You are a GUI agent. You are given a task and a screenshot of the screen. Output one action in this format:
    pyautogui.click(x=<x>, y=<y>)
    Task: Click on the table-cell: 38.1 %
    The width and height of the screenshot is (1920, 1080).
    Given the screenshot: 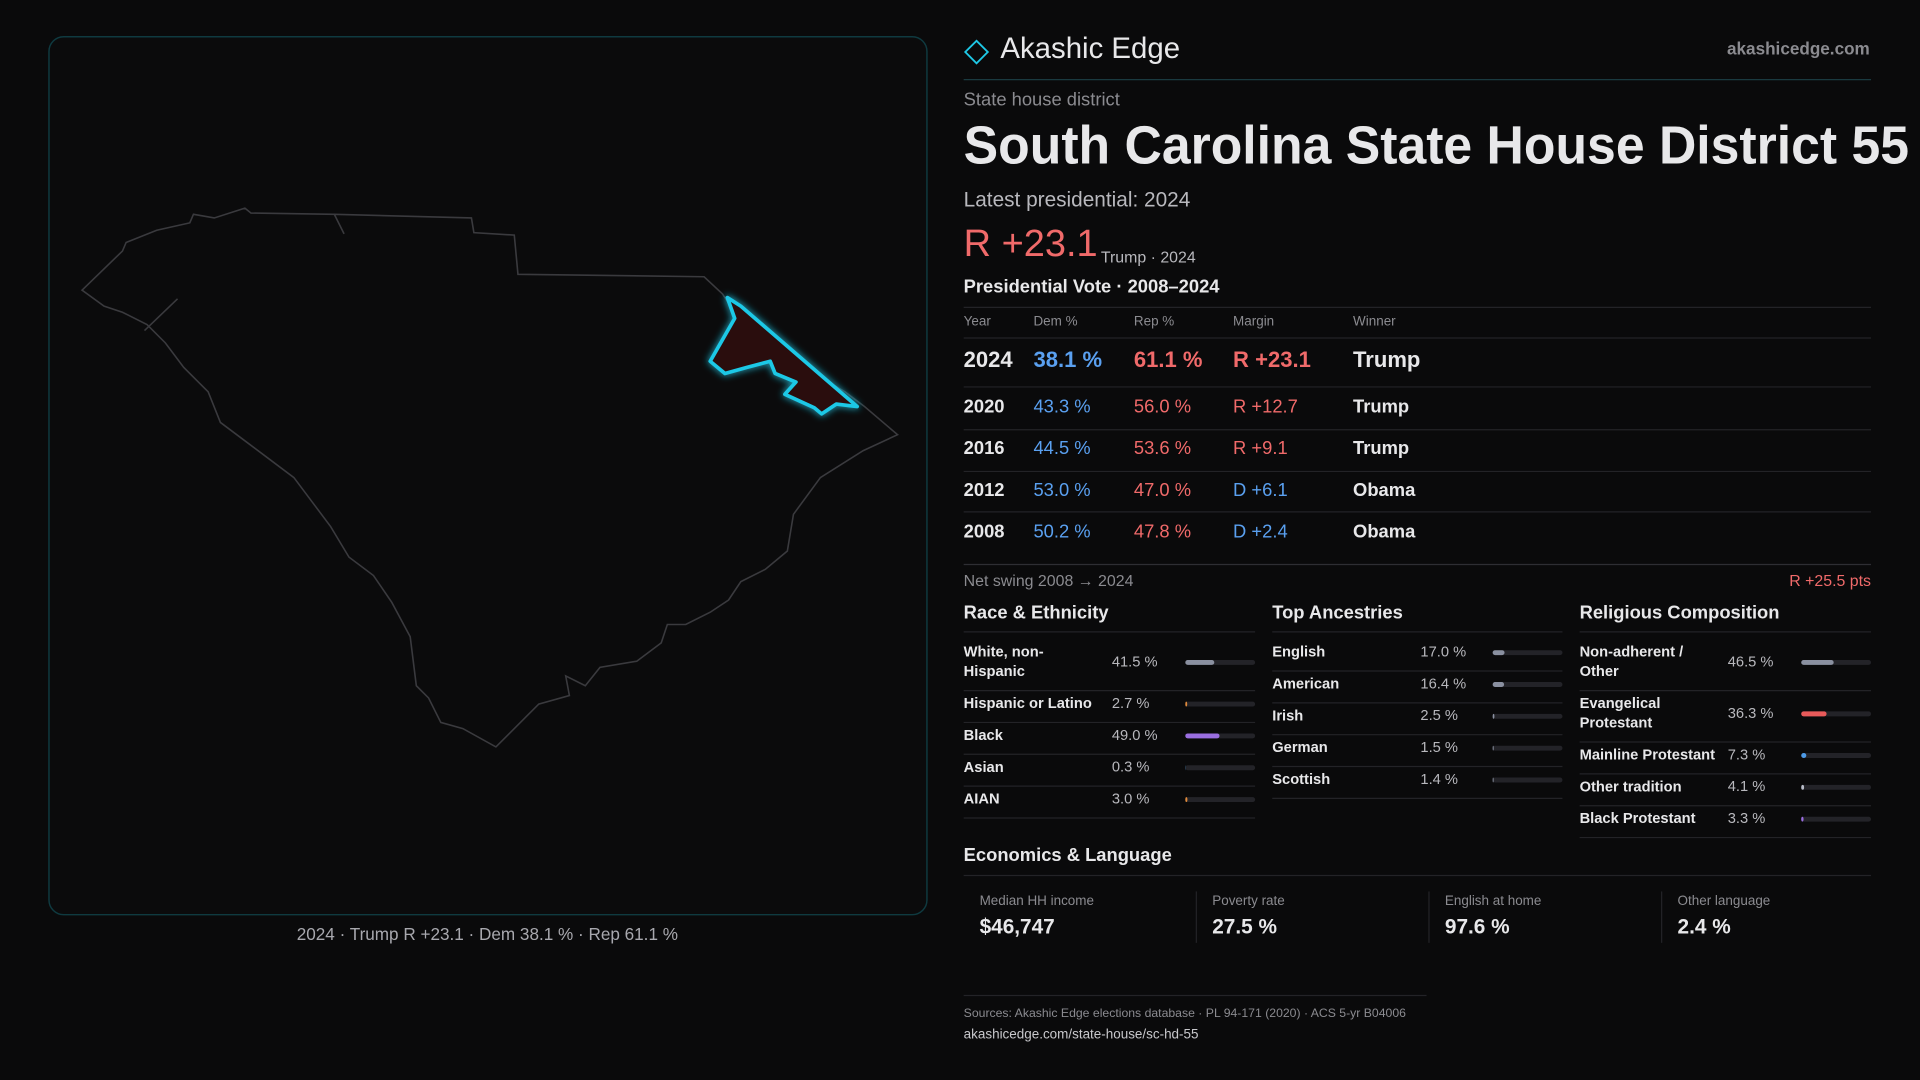 What is the action you would take?
    pyautogui.click(x=1067, y=359)
    